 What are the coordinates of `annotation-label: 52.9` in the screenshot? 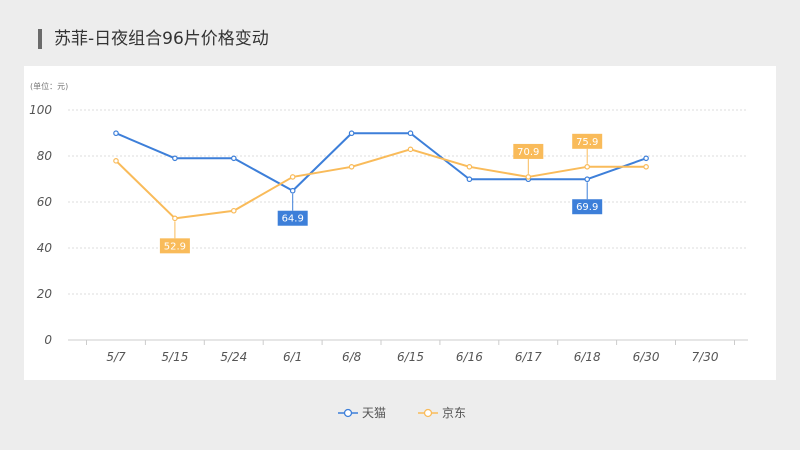 It's located at (175, 246).